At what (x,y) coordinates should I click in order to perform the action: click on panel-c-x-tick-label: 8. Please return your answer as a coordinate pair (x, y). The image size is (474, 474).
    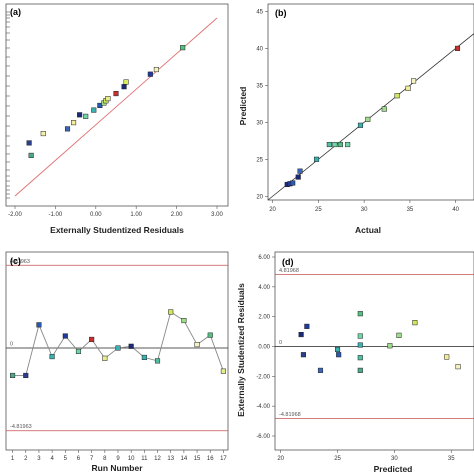
    Looking at the image, I should click on (105, 459).